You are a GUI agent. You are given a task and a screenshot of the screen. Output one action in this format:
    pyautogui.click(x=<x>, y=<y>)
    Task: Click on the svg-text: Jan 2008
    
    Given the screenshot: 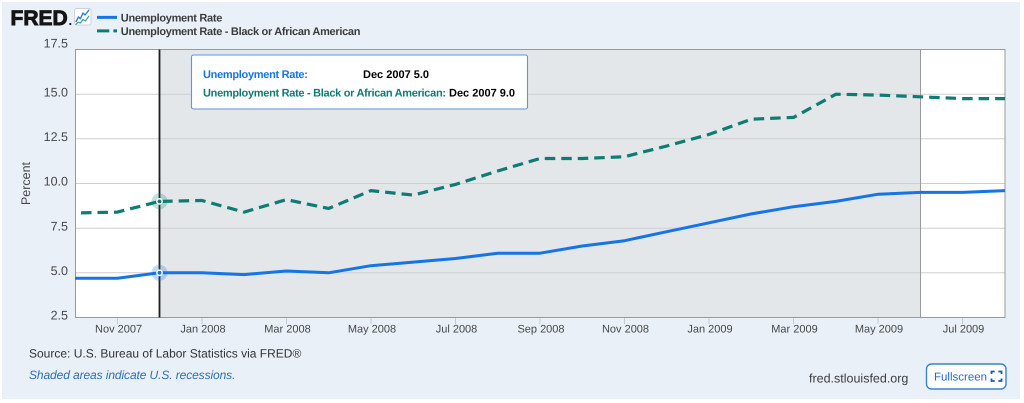 What is the action you would take?
    pyautogui.click(x=202, y=330)
    